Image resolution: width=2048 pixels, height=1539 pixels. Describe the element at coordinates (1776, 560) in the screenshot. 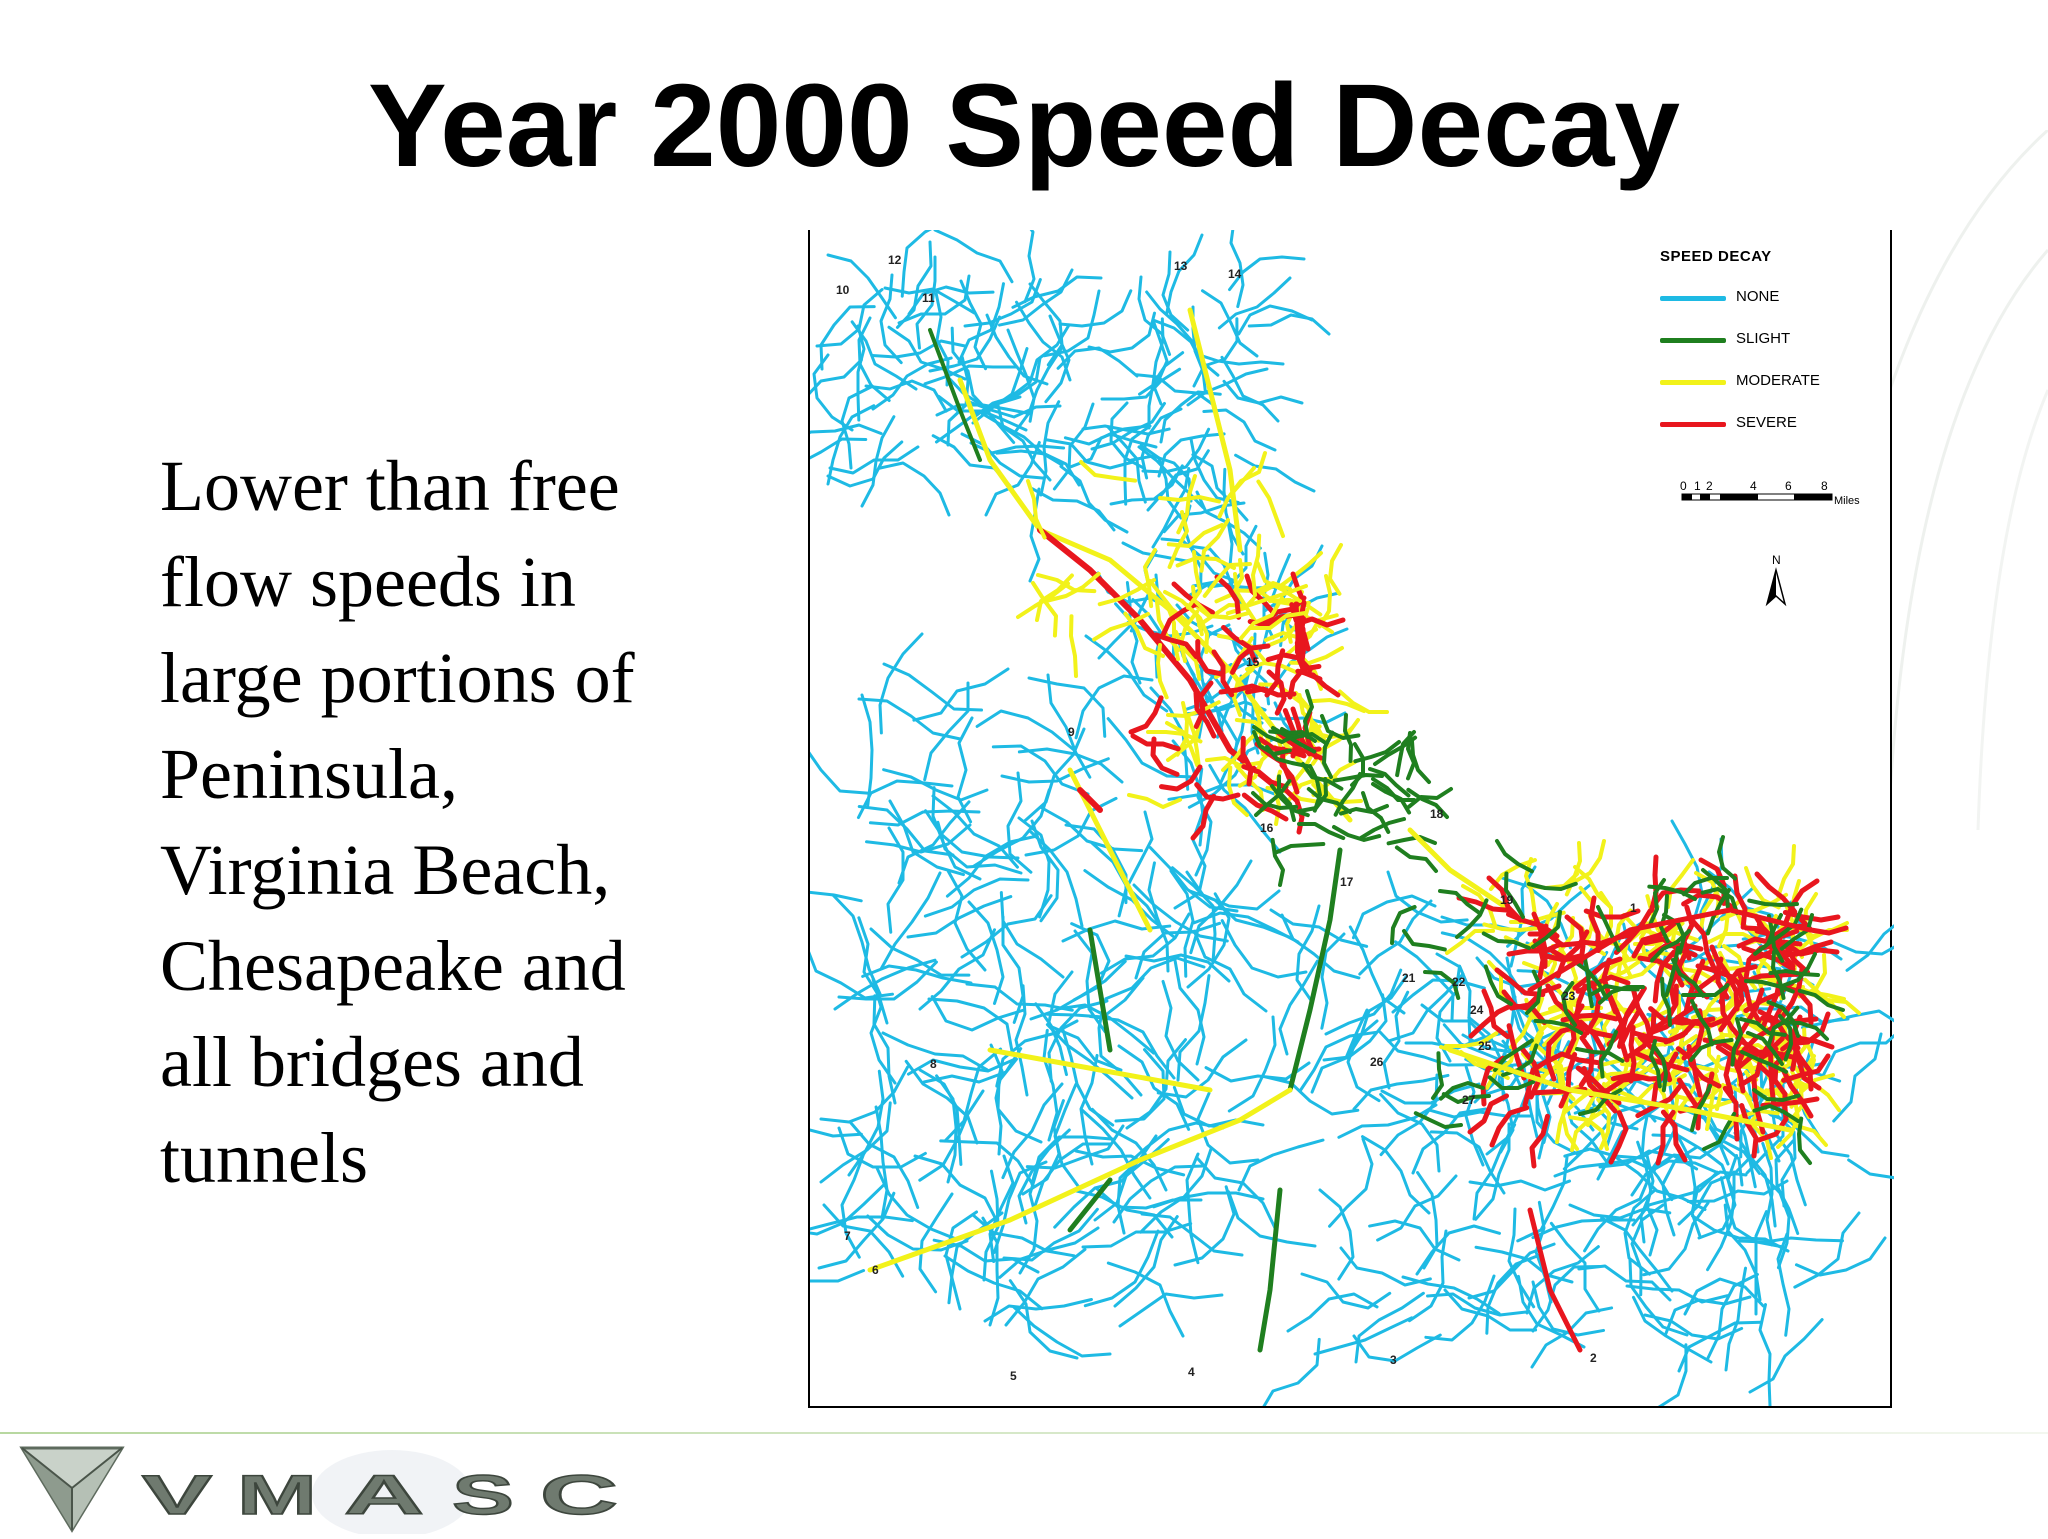

I see `north-label: N` at that location.